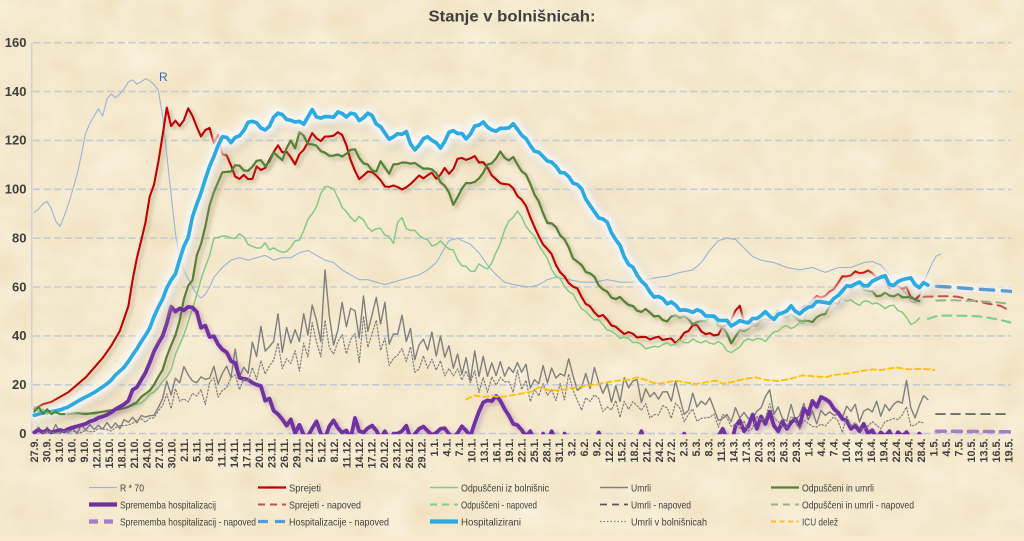  Describe the element at coordinates (48, 451) in the screenshot. I see `svg-text: 30.9.` at that location.